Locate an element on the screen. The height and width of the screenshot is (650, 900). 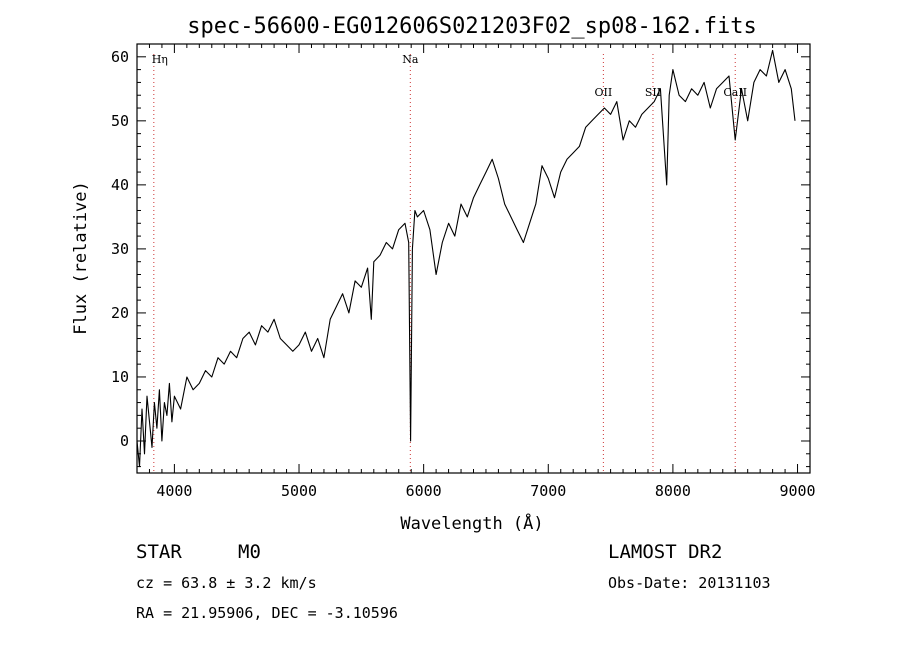
x-tick-label: 9000 is located at coordinates (797, 491).